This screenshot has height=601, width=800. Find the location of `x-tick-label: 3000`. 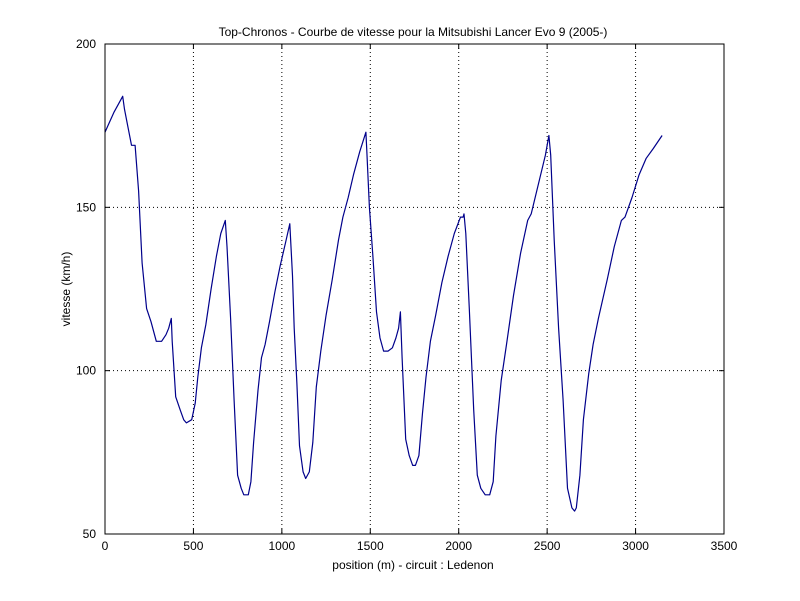

x-tick-label: 3000 is located at coordinates (635, 546).